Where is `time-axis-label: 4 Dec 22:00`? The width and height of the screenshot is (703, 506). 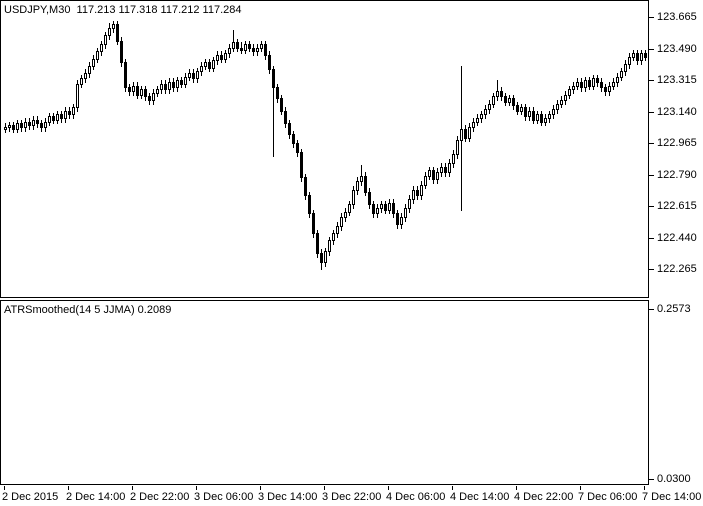 time-axis-label: 4 Dec 22:00 is located at coordinates (544, 497).